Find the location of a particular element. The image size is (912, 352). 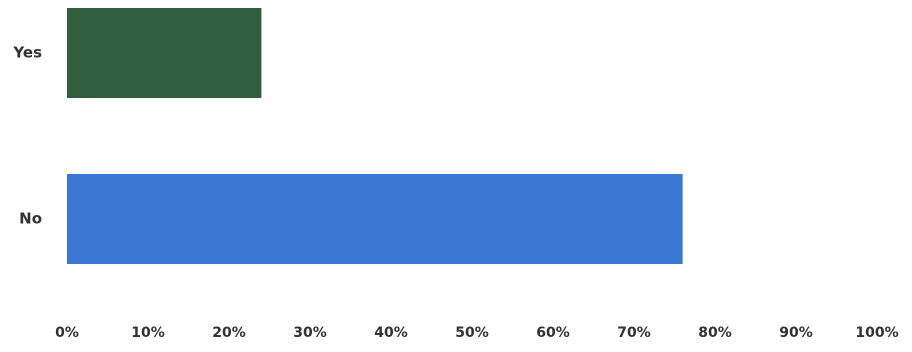

x-tick-label: 70% is located at coordinates (634, 333).